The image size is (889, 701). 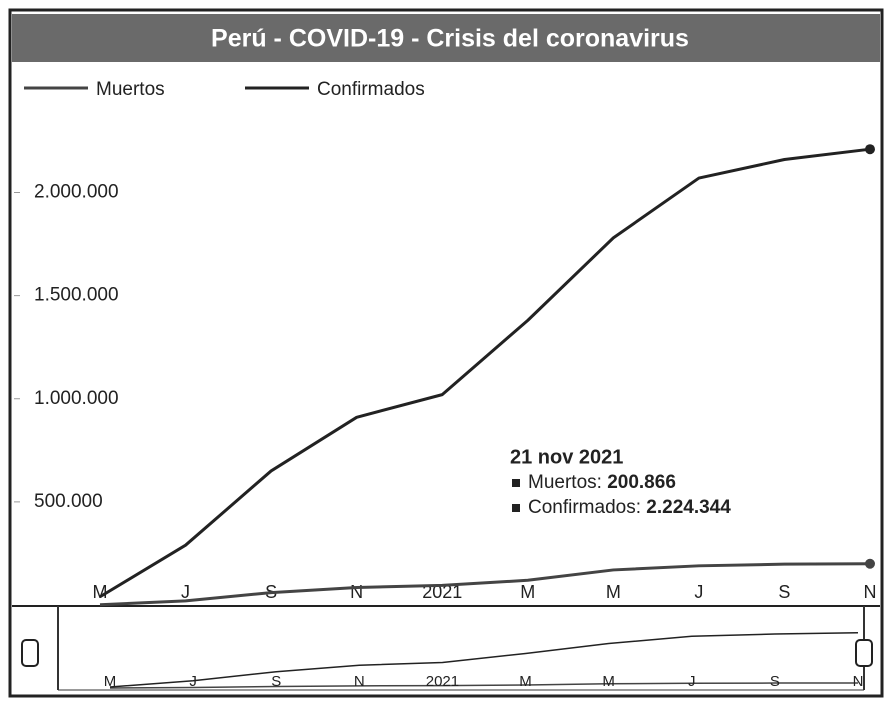 I want to click on tooltip-item: Muertos: 200.866, so click(x=602, y=482).